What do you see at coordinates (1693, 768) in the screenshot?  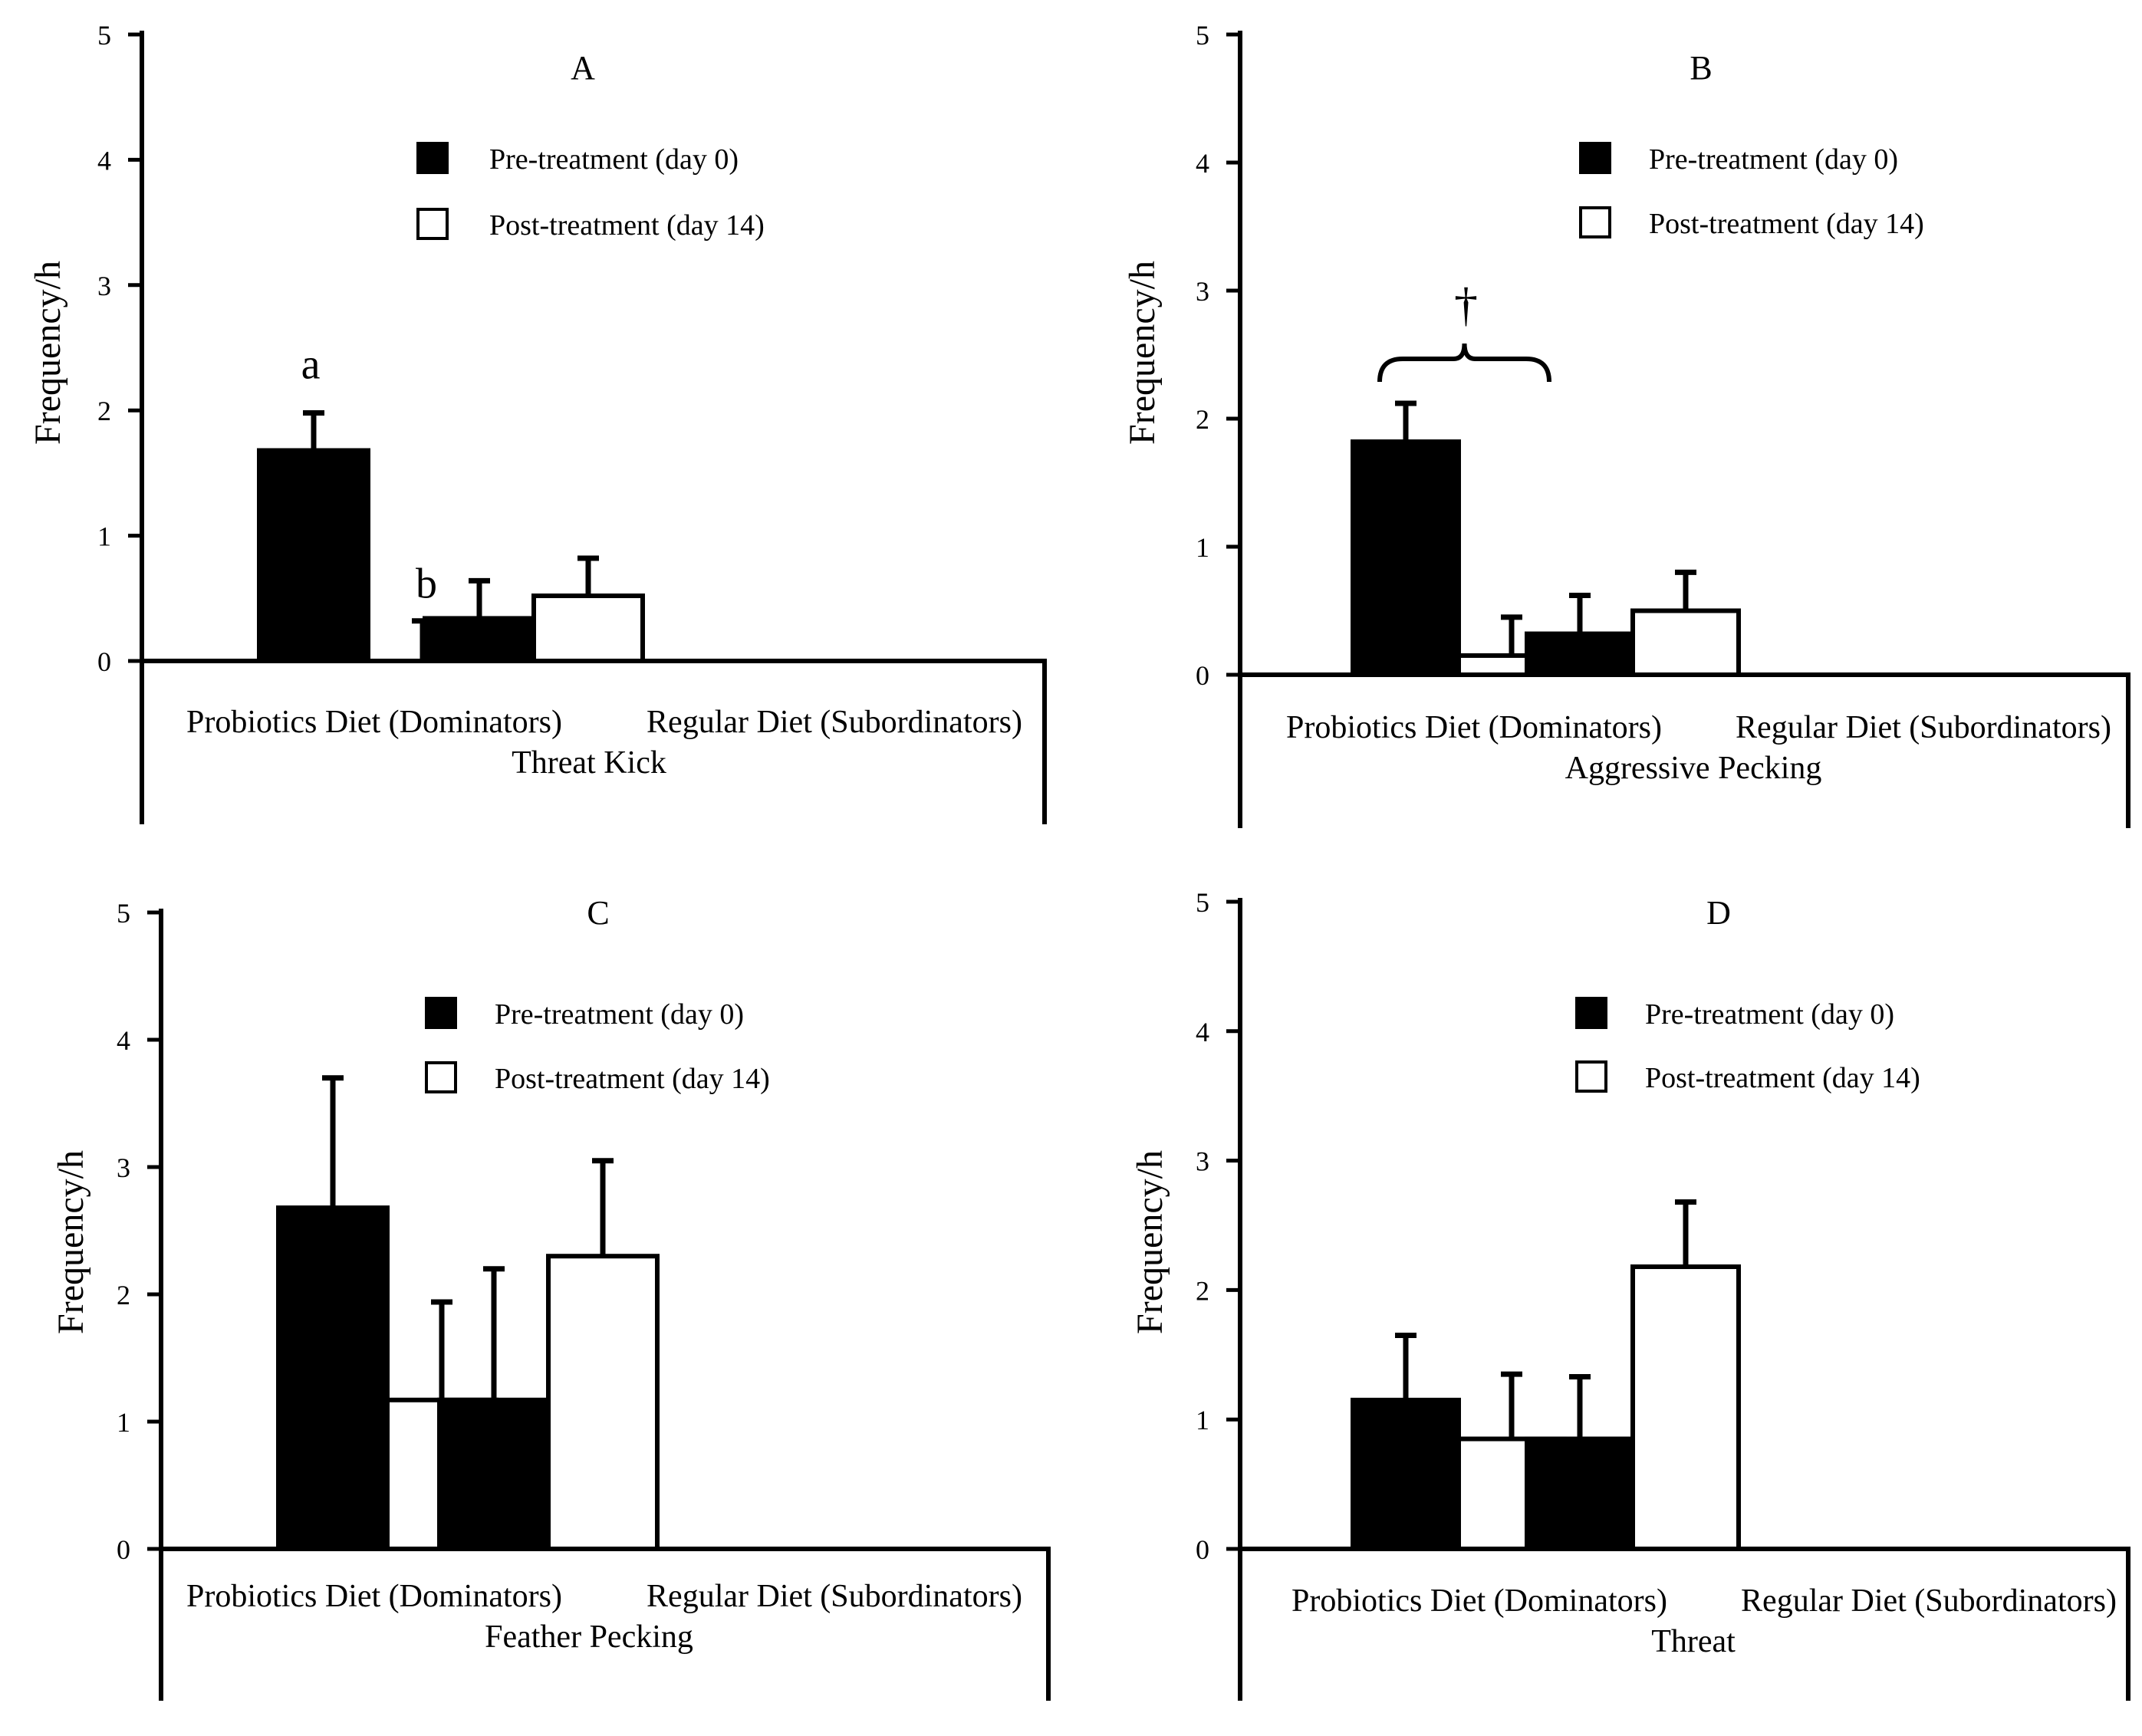 I see `x-axis-title: Aggressive Pecking` at bounding box center [1693, 768].